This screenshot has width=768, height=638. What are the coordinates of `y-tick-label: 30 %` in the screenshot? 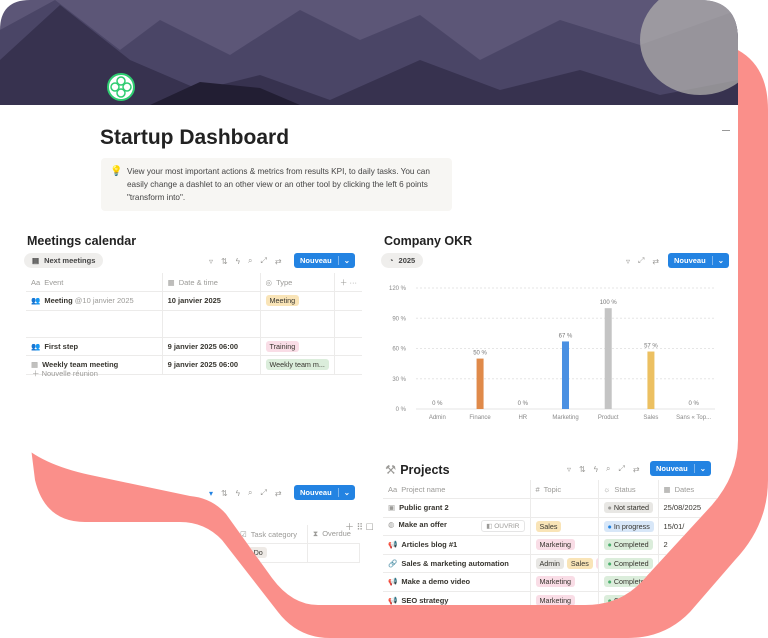 It's located at (399, 380).